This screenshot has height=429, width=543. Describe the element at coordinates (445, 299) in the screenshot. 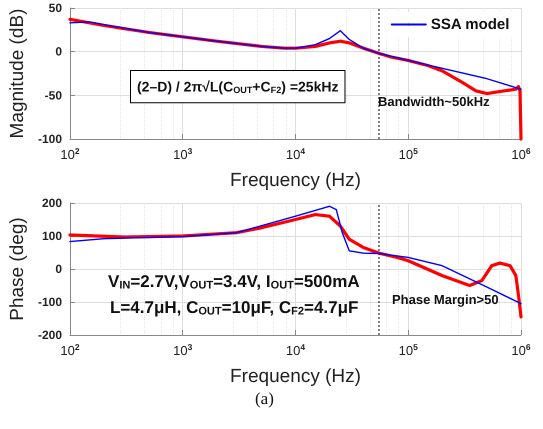

I see `annotation: Phase Margin>50` at that location.